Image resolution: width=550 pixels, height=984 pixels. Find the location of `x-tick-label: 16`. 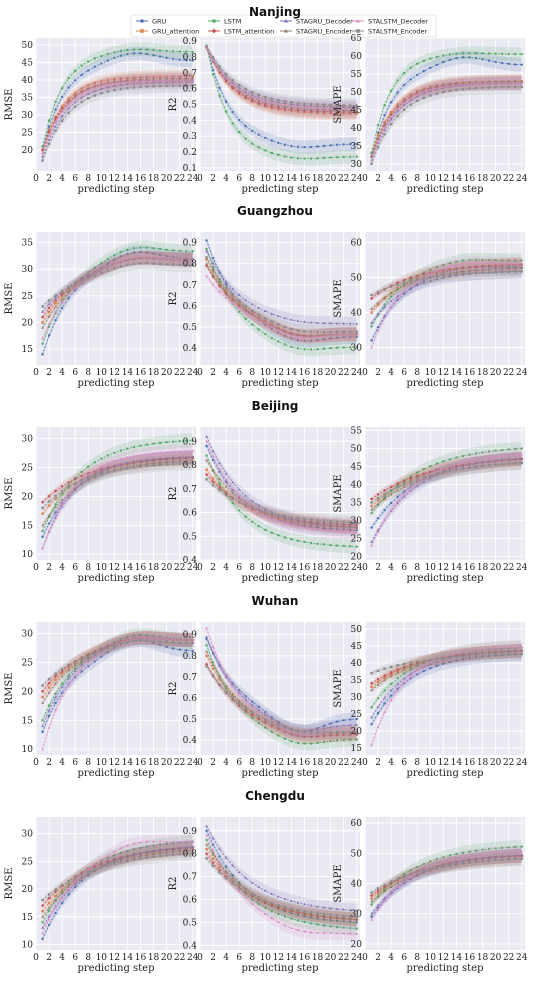

x-tick-label: 16 is located at coordinates (470, 763).